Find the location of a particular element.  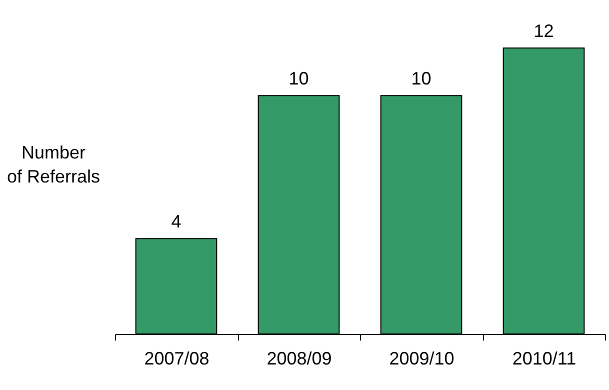

data-label: 4 is located at coordinates (176, 222).